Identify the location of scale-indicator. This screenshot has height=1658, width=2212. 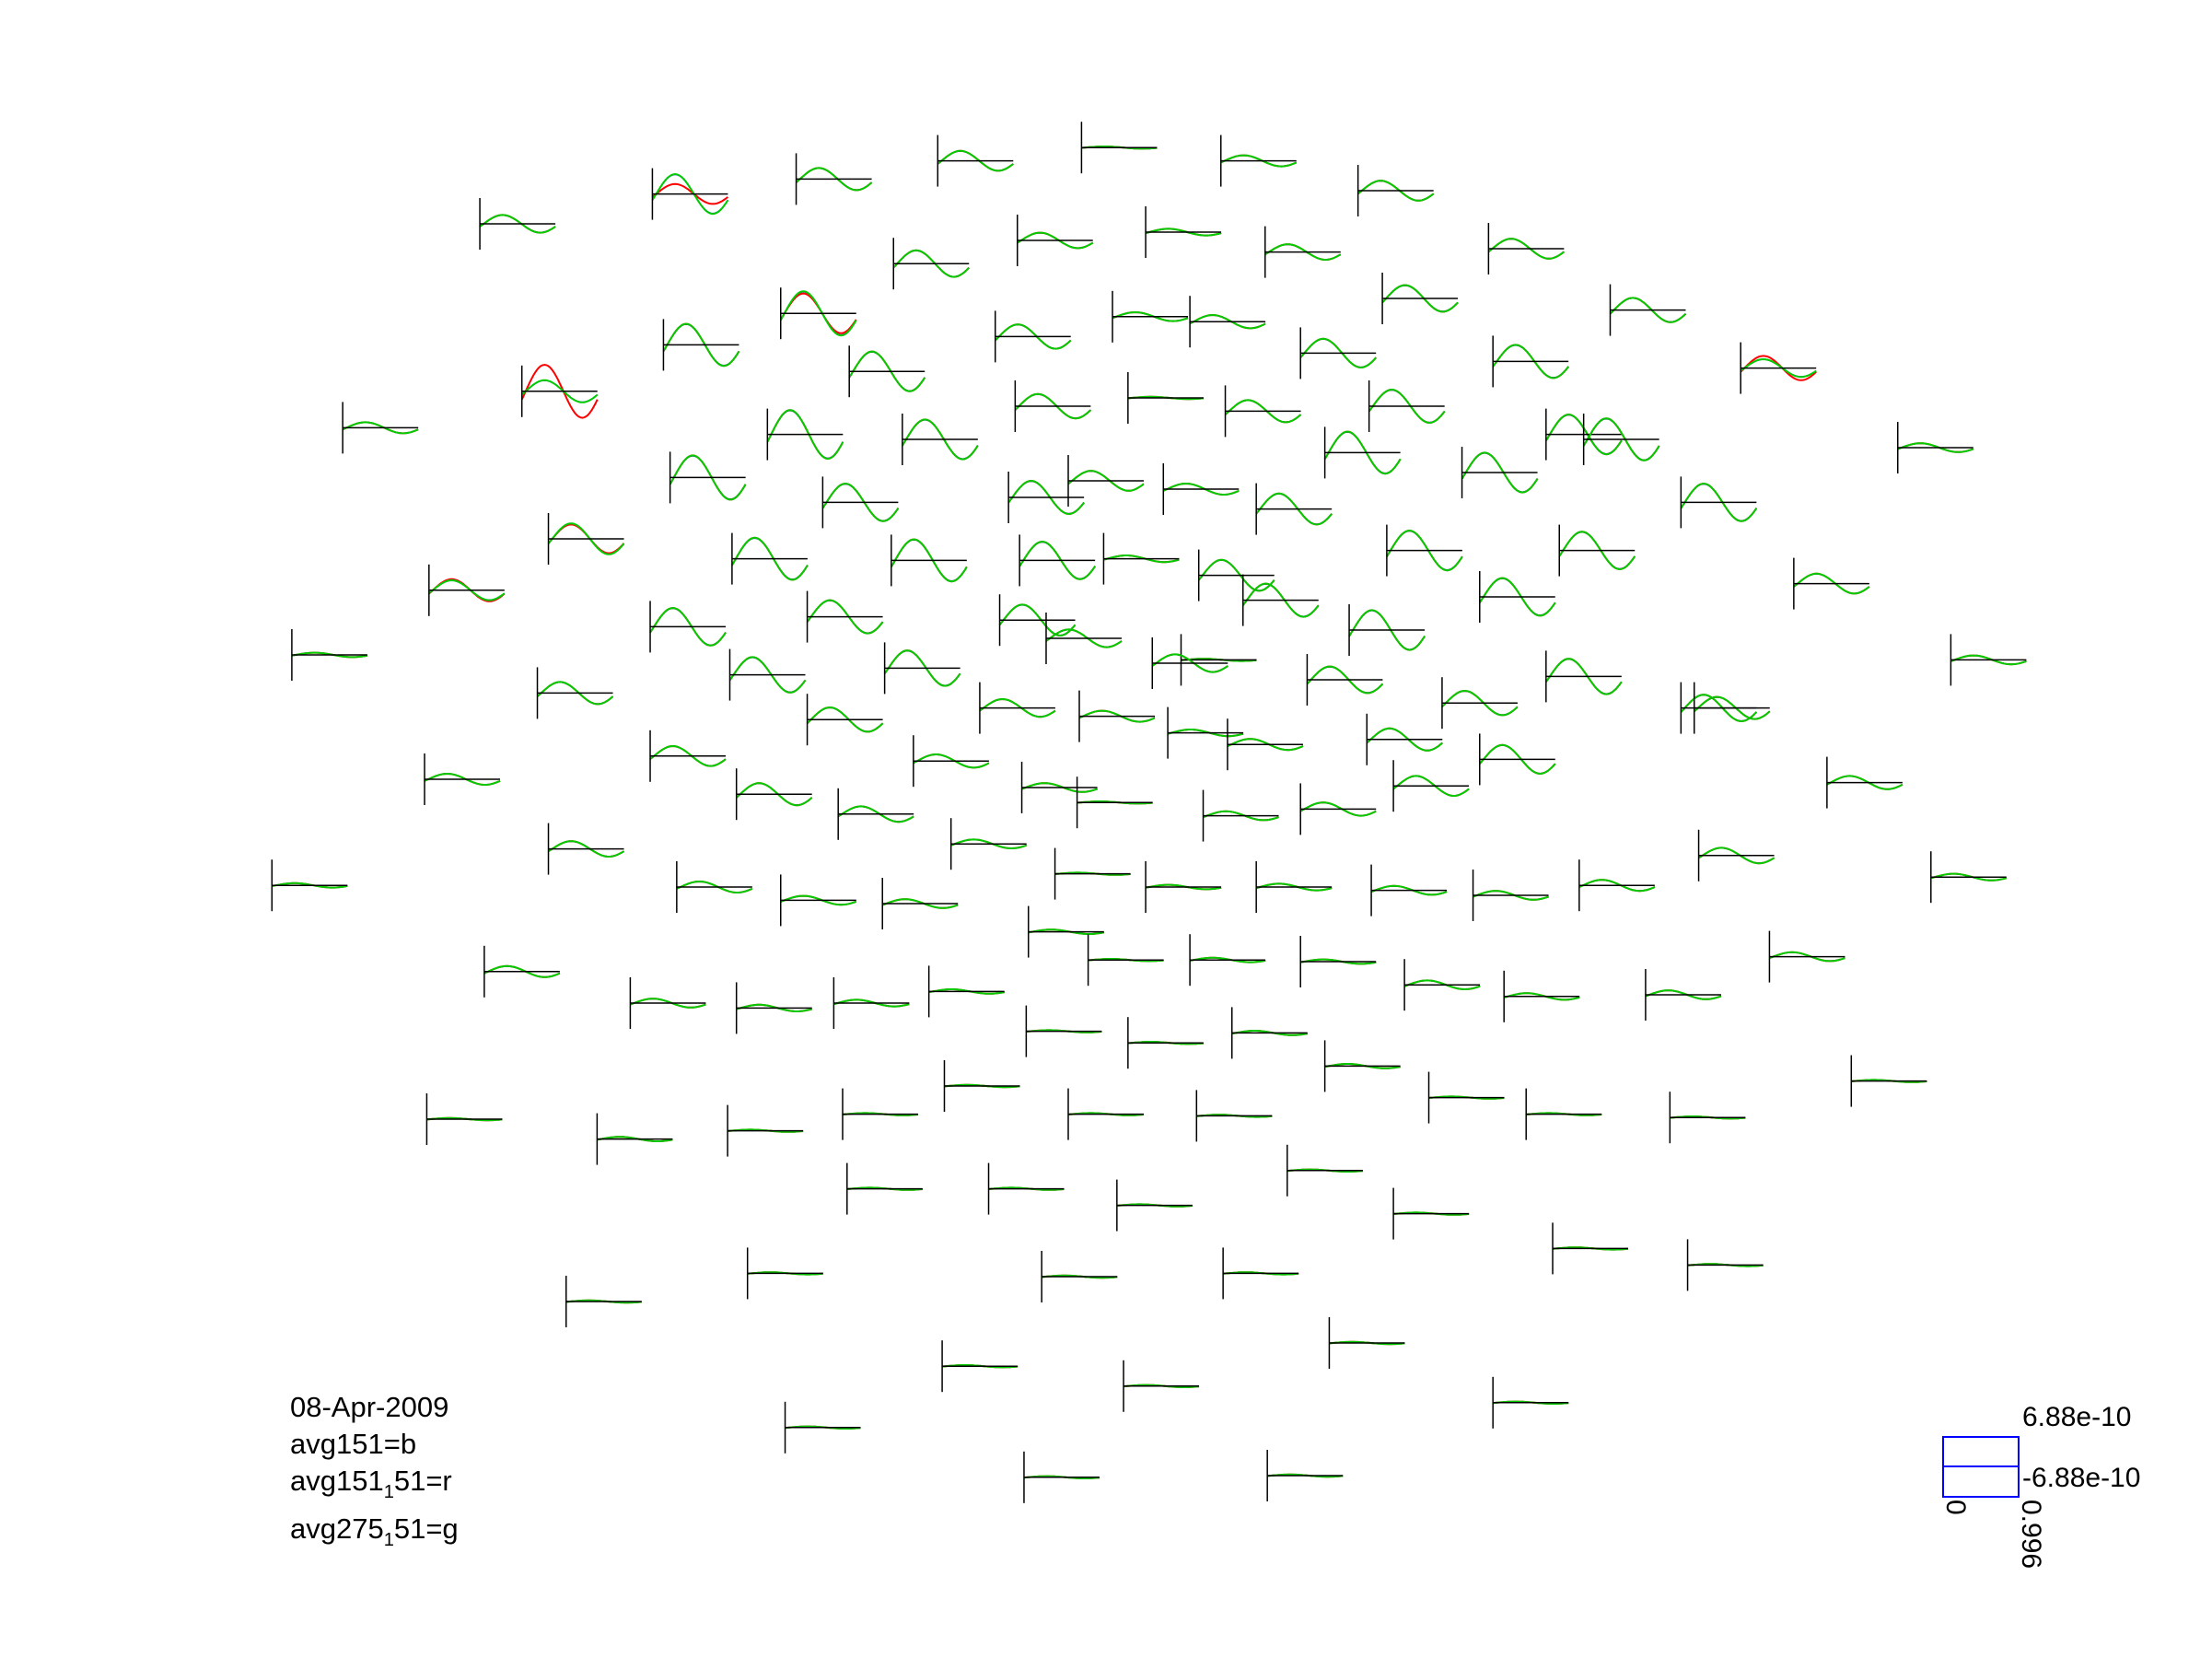
(1981, 1467).